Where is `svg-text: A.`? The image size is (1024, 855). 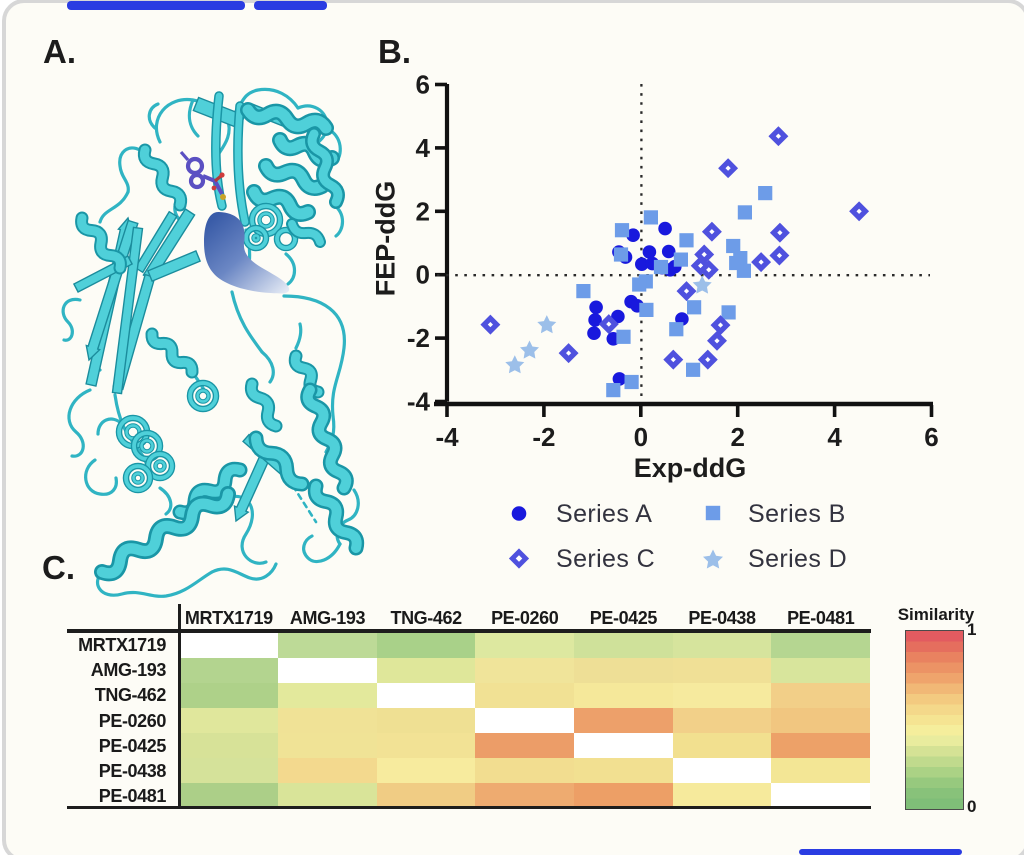
svg-text: A. is located at coordinates (59, 51).